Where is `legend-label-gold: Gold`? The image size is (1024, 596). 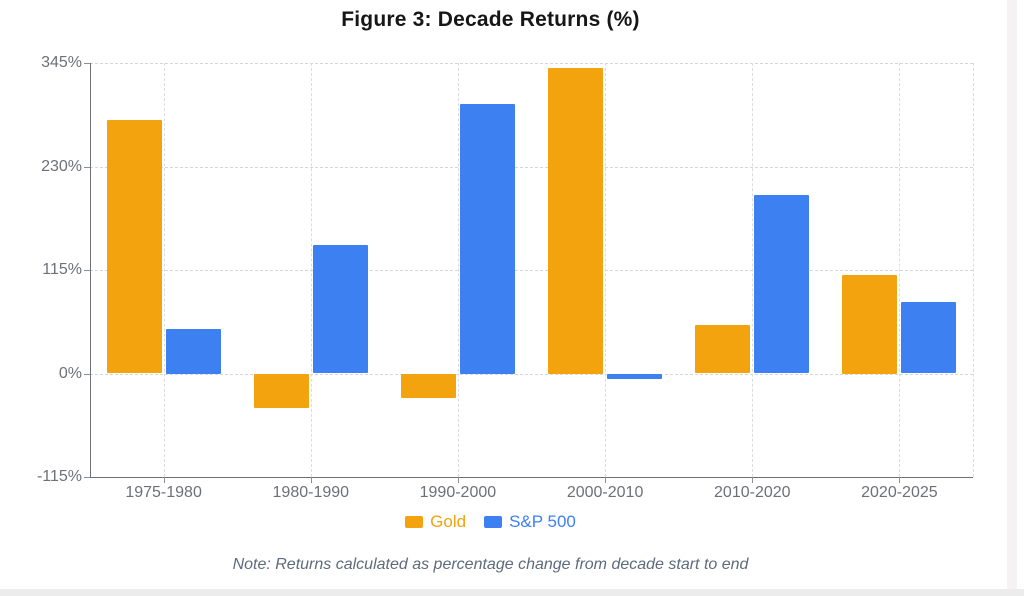 legend-label-gold: Gold is located at coordinates (448, 521).